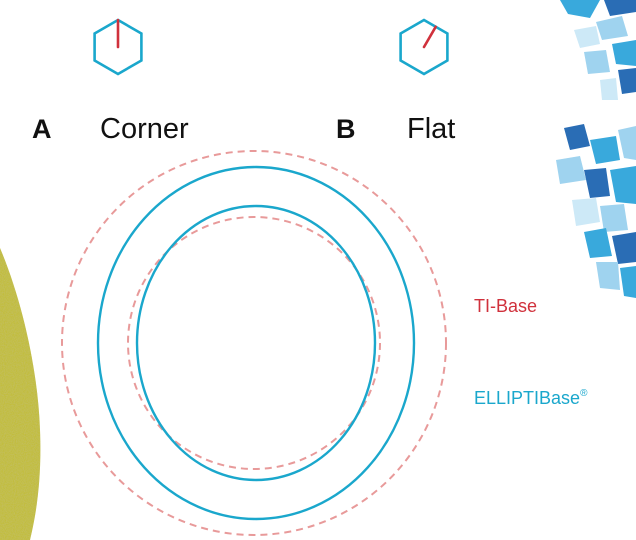  Describe the element at coordinates (505, 306) in the screenshot. I see `legend-ti-base: TI-Base` at that location.